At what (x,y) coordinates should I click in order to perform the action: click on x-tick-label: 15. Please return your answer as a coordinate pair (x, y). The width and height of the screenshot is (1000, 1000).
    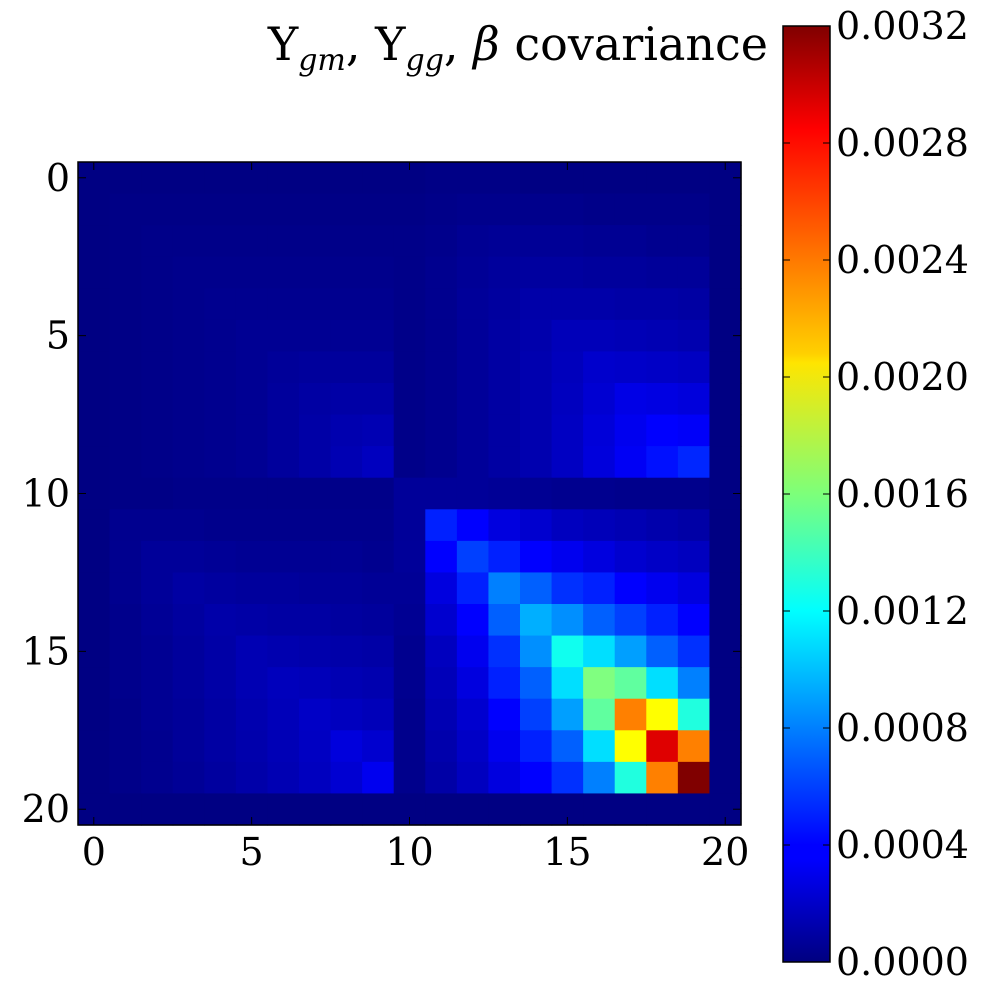
    Looking at the image, I should click on (567, 852).